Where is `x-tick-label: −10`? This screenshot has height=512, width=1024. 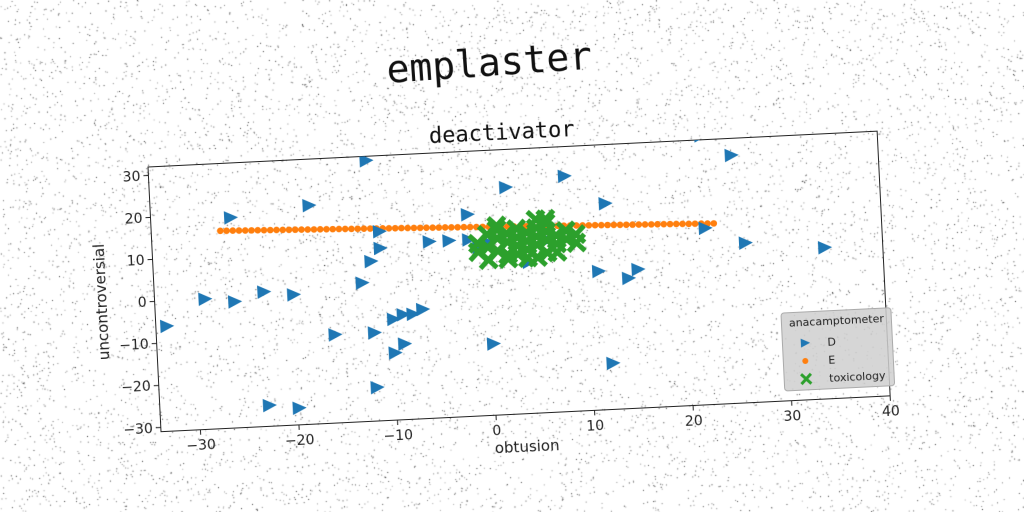 x-tick-label: −10 is located at coordinates (398, 435).